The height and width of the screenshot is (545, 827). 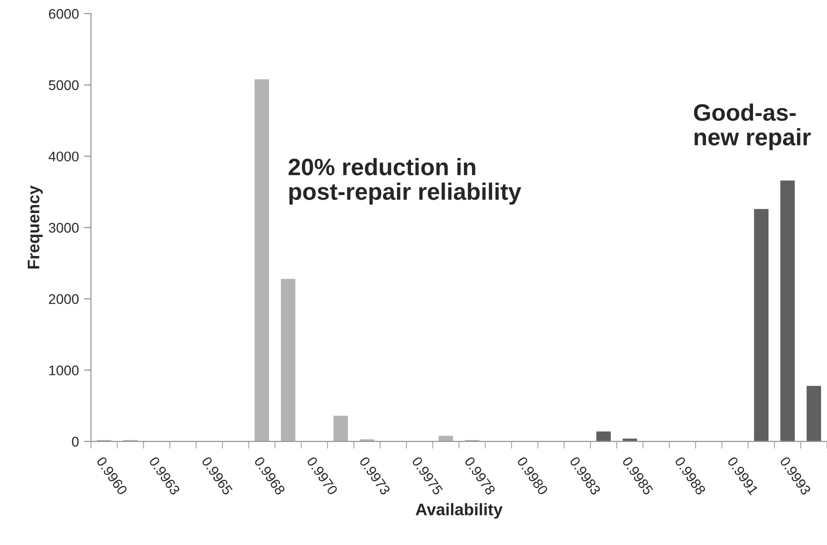 What do you see at coordinates (405, 181) in the screenshot?
I see `annotation: 20% reduction in post-repair reliability` at bounding box center [405, 181].